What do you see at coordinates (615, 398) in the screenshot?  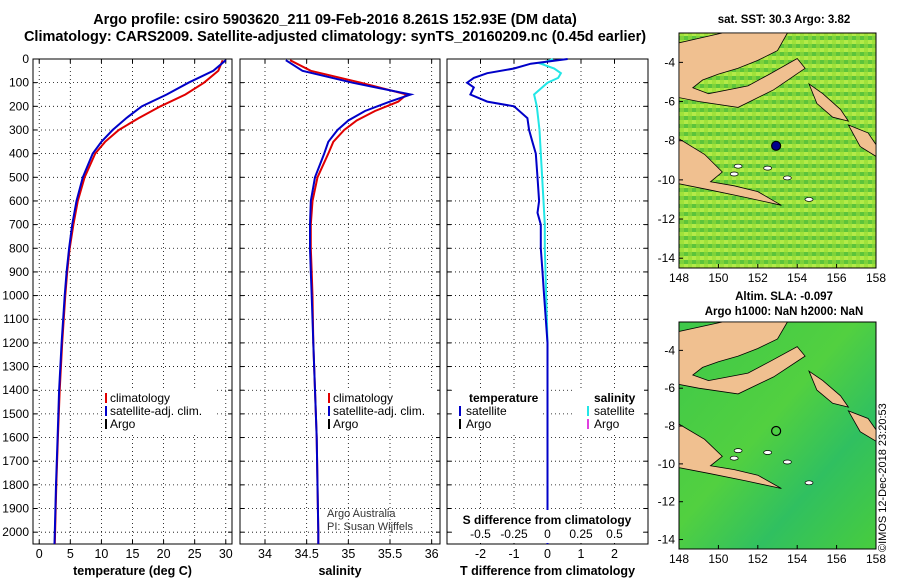 I see `difference-legend-heading: salinity` at bounding box center [615, 398].